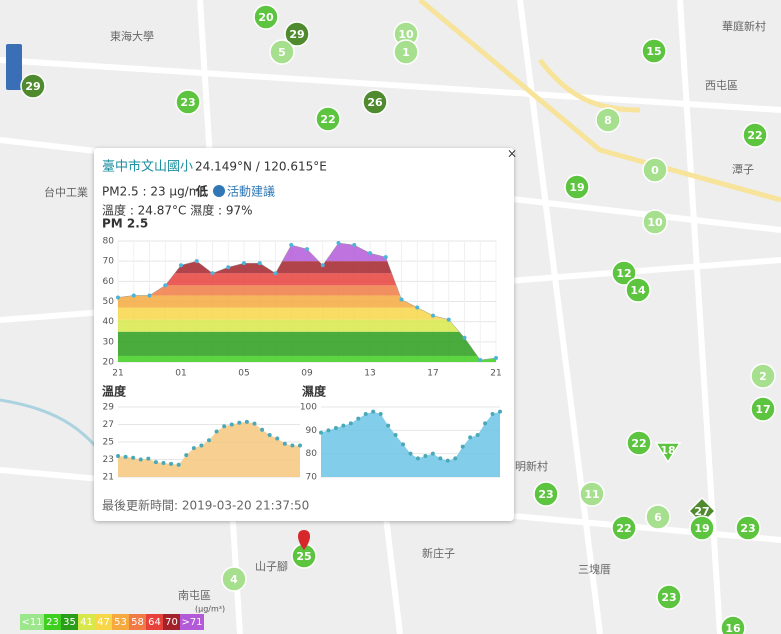 The height and width of the screenshot is (634, 781). I want to click on chart-title: PM 2.5, so click(125, 224).